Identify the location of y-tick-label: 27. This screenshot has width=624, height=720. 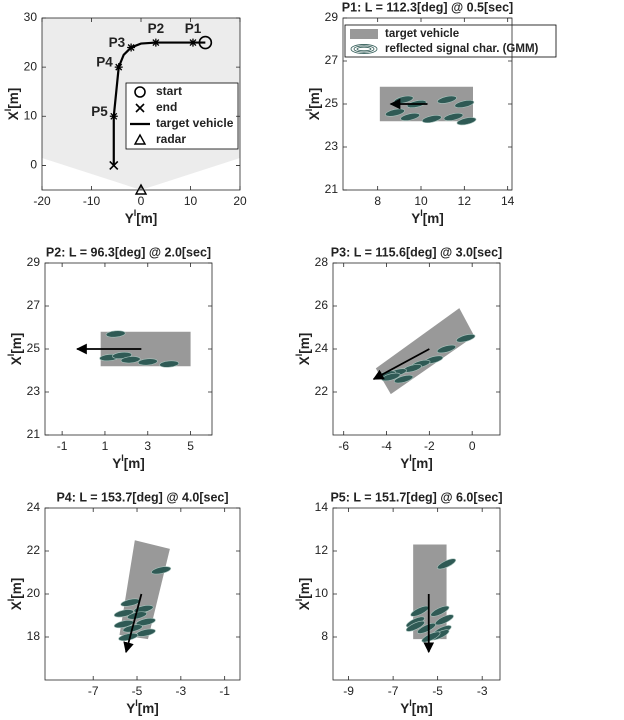
(34, 305).